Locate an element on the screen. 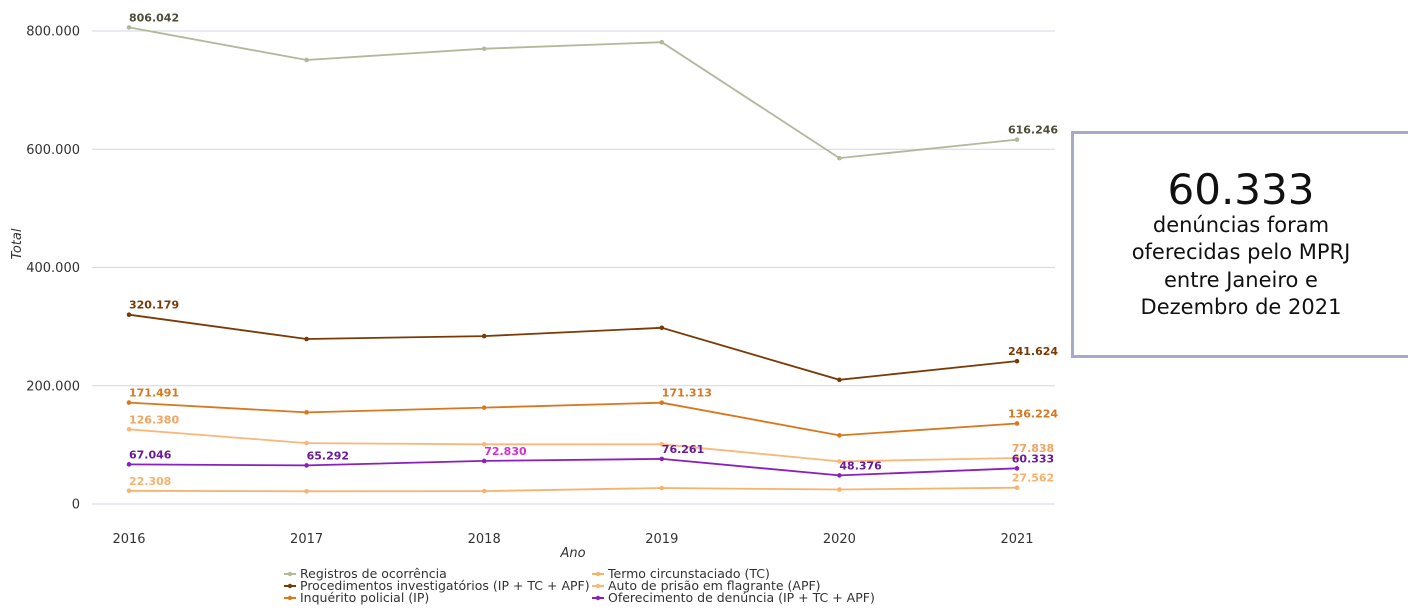 The height and width of the screenshot is (611, 1410). y-tick-label: 600.000 is located at coordinates (53, 150).